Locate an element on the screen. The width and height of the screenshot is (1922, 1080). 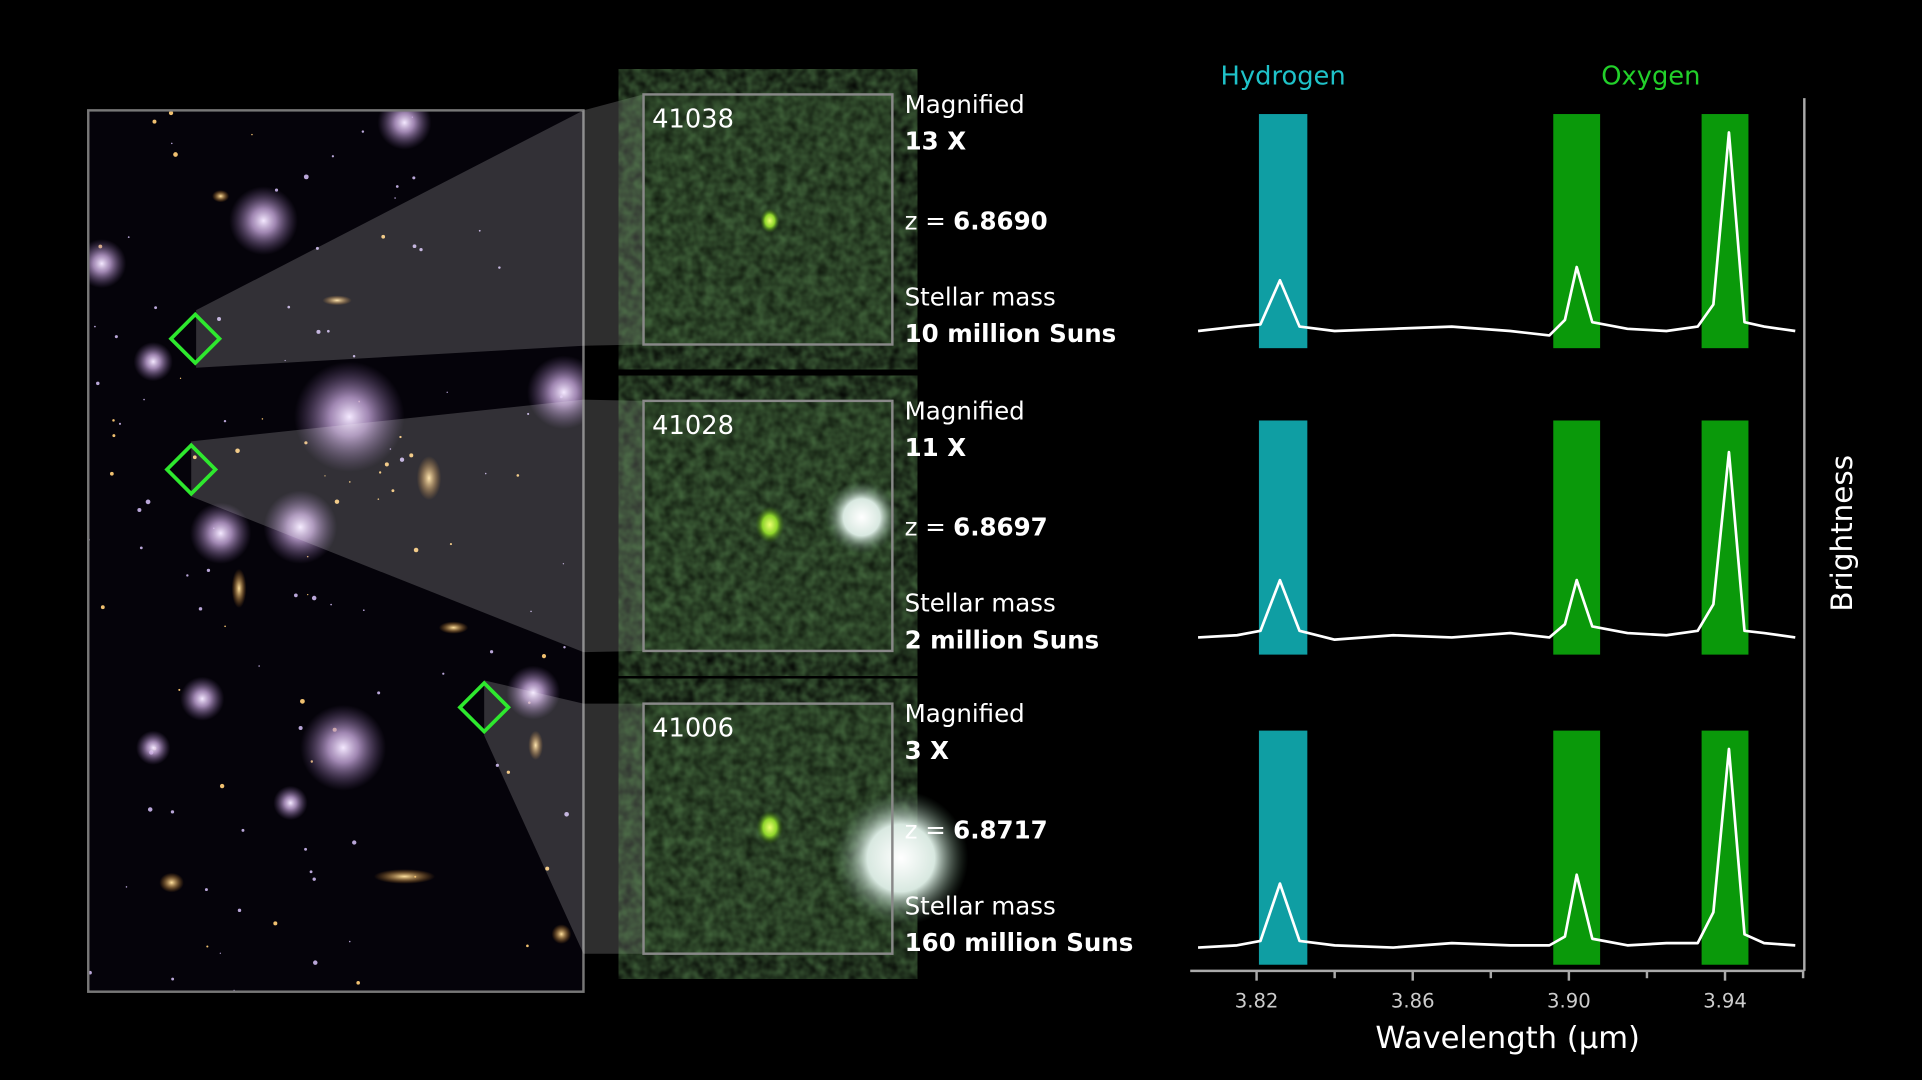
galaxy-id: 41038 is located at coordinates (693, 120).